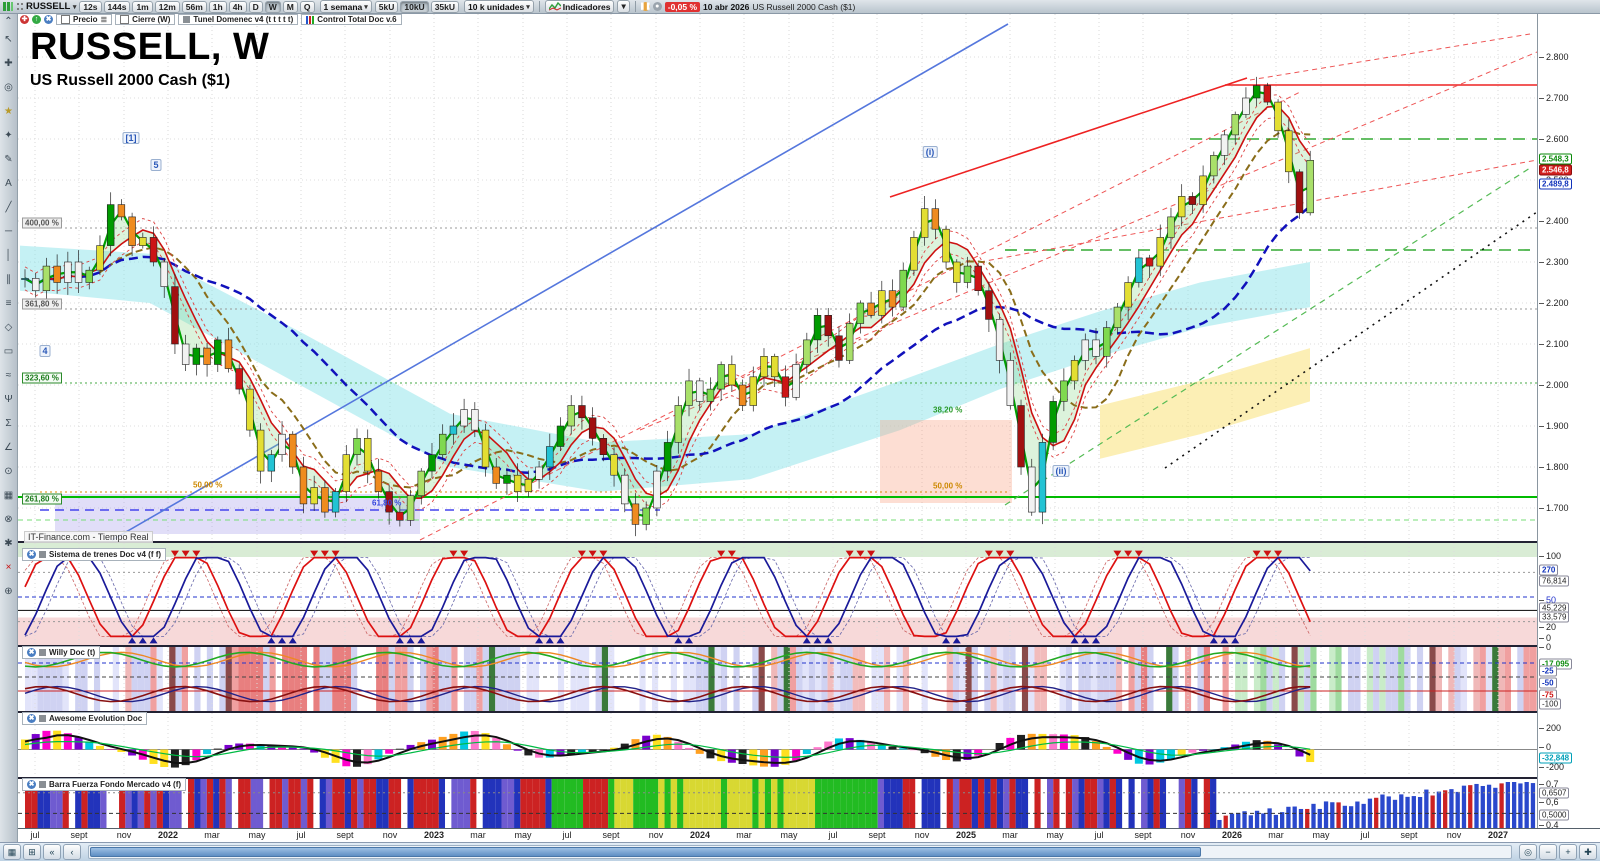 Image resolution: width=1600 pixels, height=861 pixels. What do you see at coordinates (194, 6) in the screenshot?
I see `timeframe-56m: 56m` at bounding box center [194, 6].